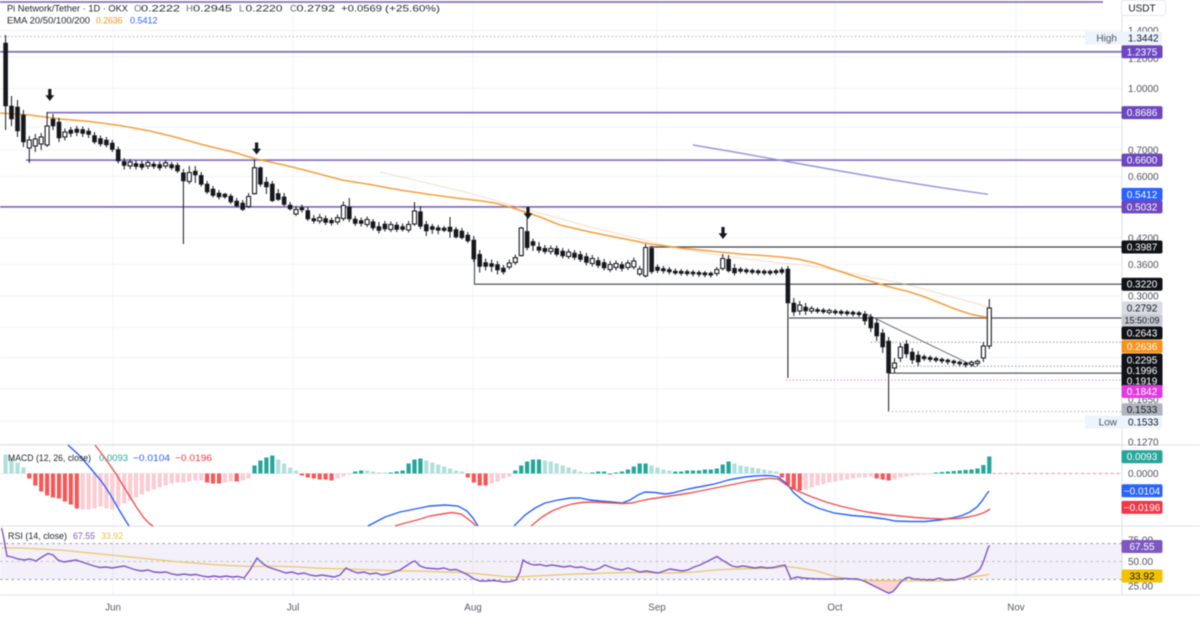 This screenshot has width=1200, height=631. I want to click on svg-text: Pi Network/Tether · 1D · OKX, so click(68, 9).